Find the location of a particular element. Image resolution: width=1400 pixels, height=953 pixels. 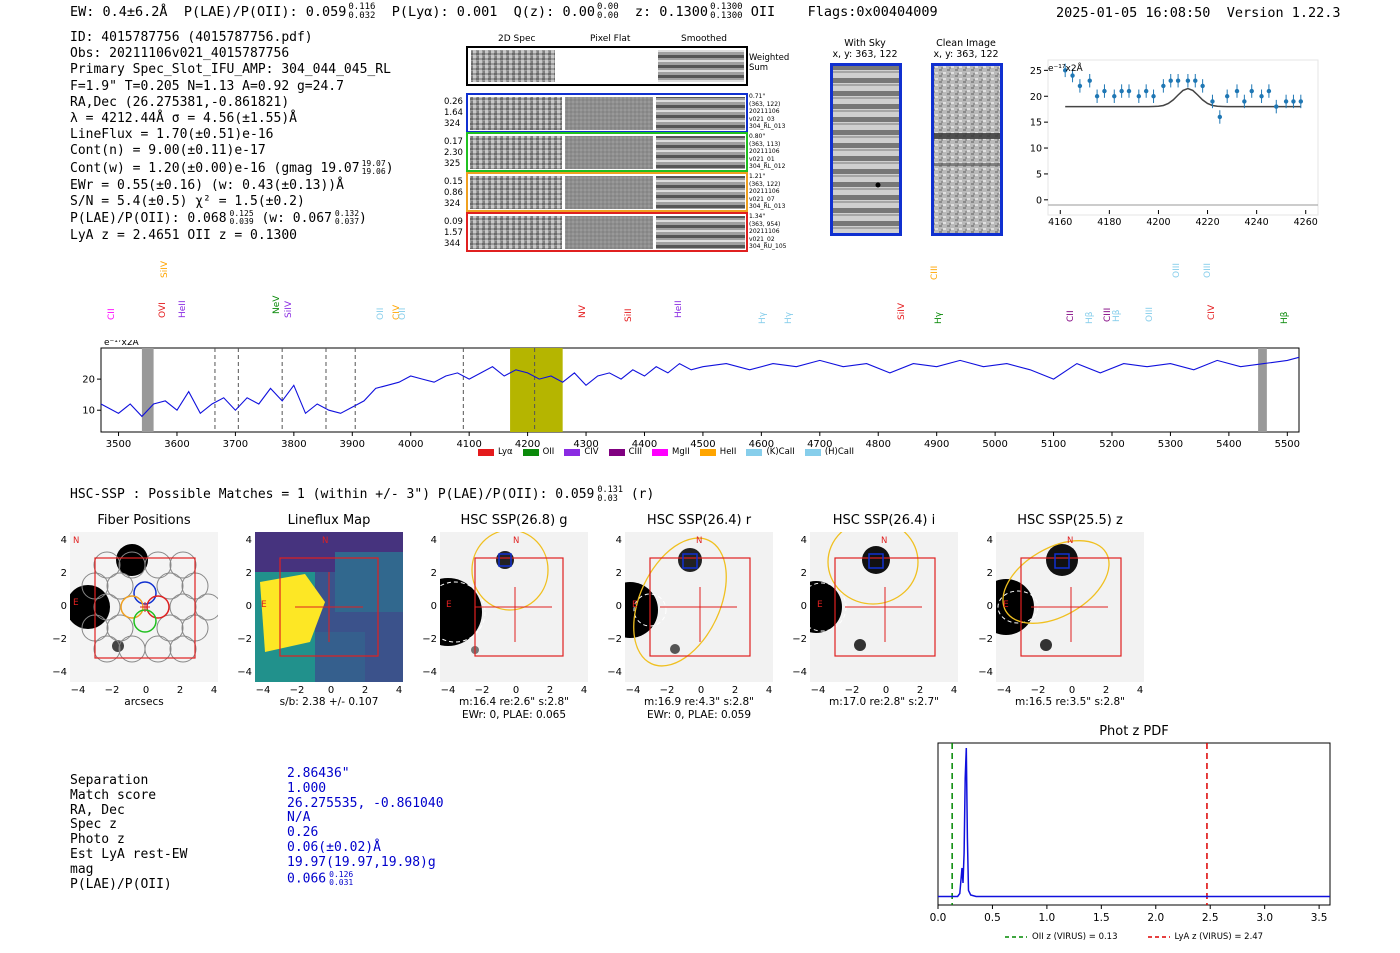

emission-line-label: OII is located at coordinates (381, 313).